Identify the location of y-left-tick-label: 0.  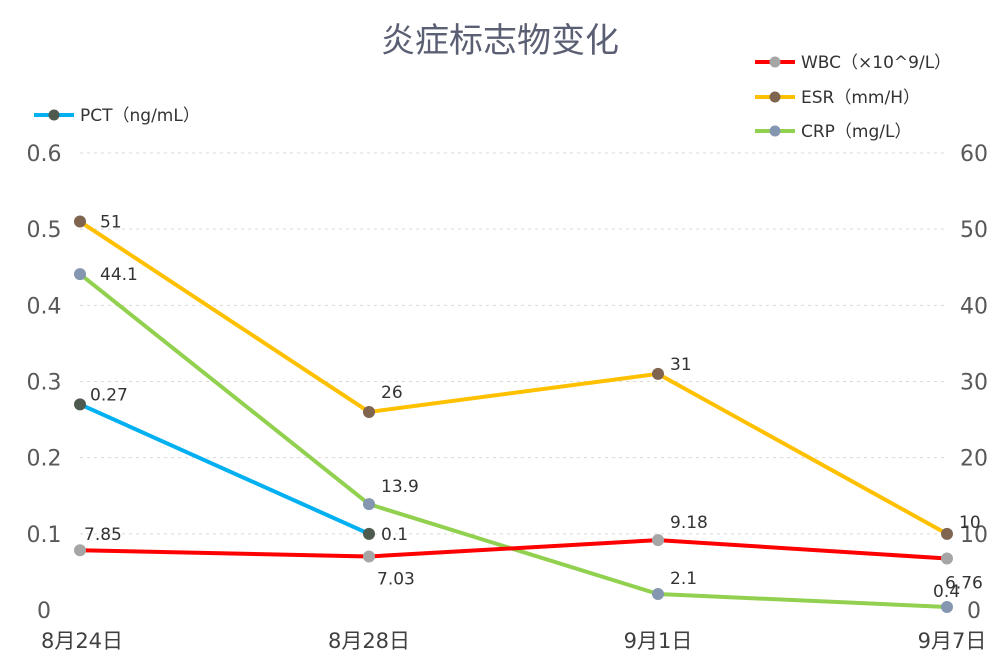
(44, 611).